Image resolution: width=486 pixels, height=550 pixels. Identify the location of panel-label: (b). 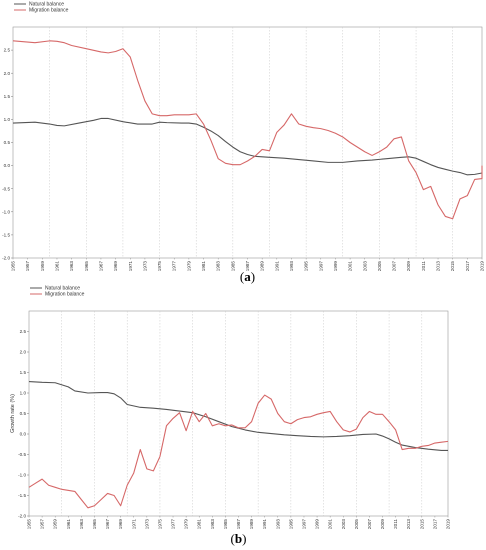
(239, 538).